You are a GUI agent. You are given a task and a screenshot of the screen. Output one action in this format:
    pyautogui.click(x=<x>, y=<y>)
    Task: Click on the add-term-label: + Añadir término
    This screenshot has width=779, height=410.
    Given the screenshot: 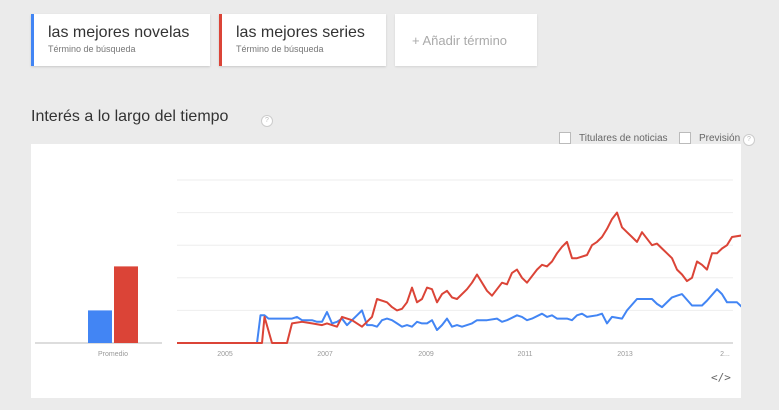 What is the action you would take?
    pyautogui.click(x=460, y=40)
    